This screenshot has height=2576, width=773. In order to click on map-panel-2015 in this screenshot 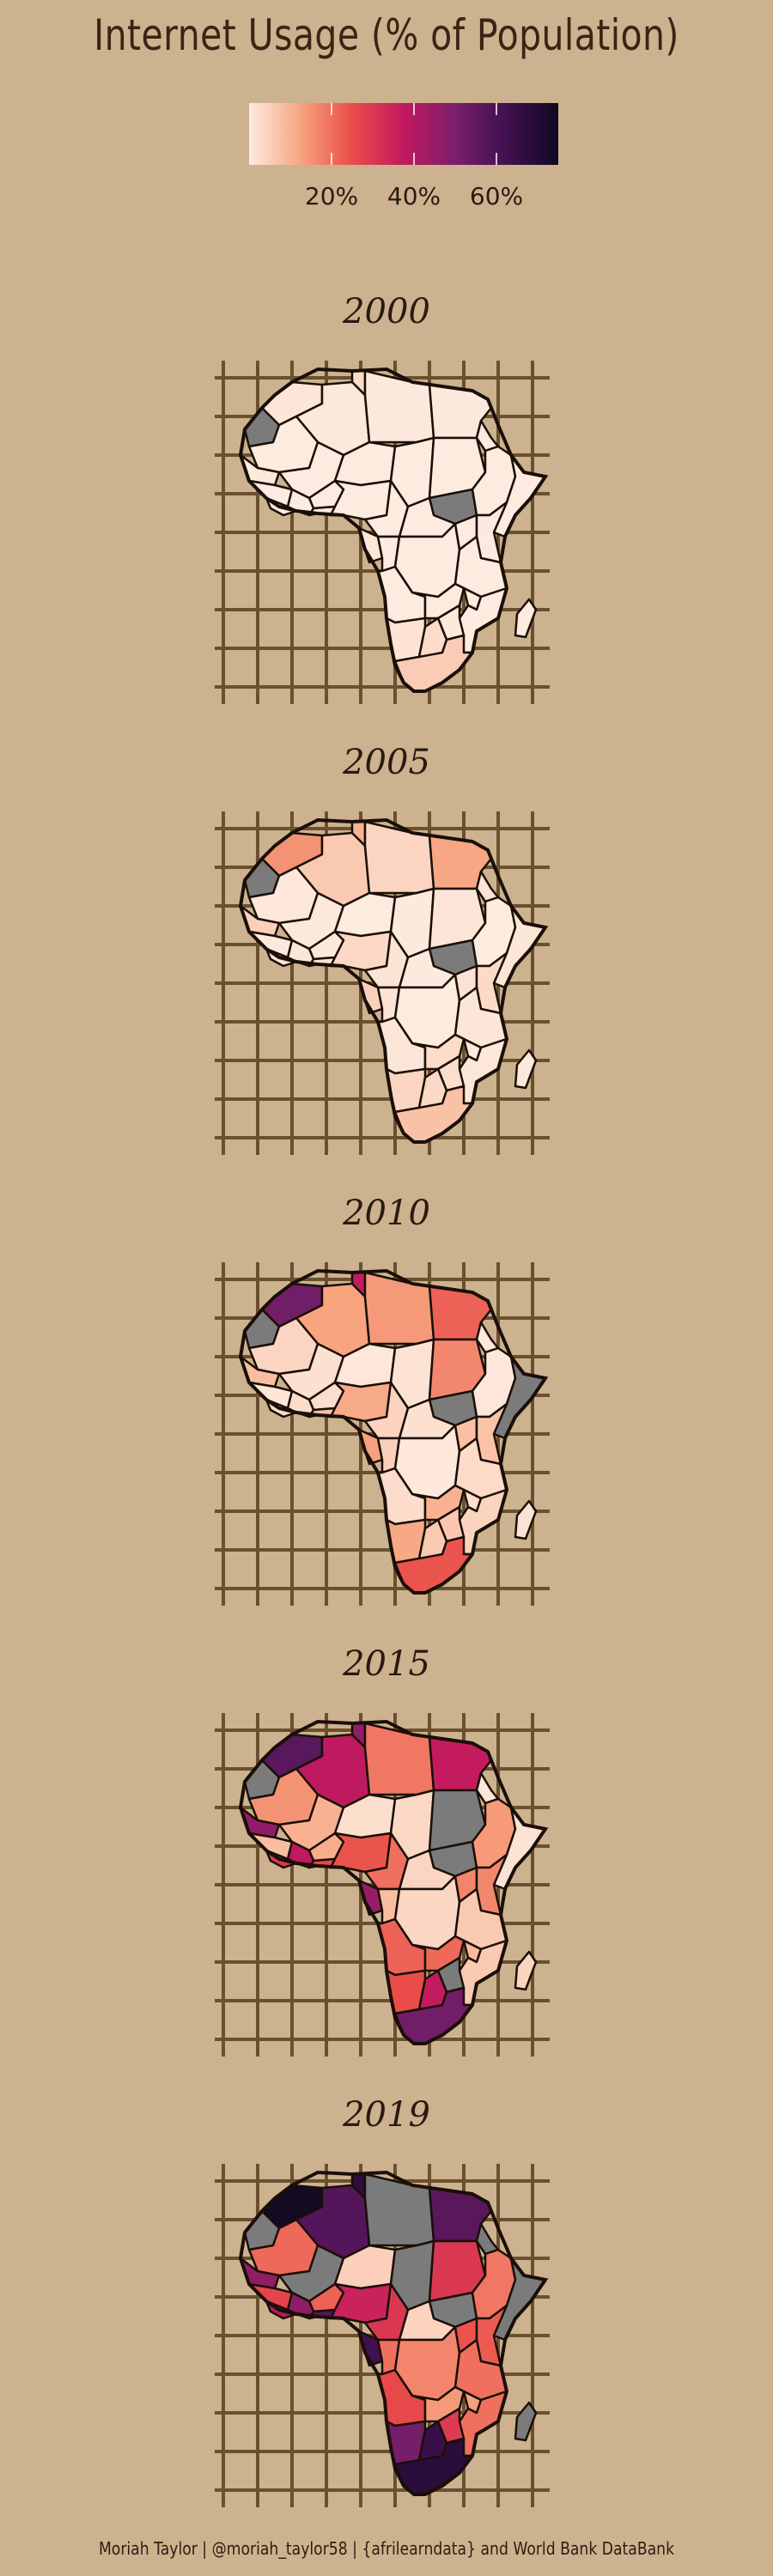, I will do `click(386, 1887)`.